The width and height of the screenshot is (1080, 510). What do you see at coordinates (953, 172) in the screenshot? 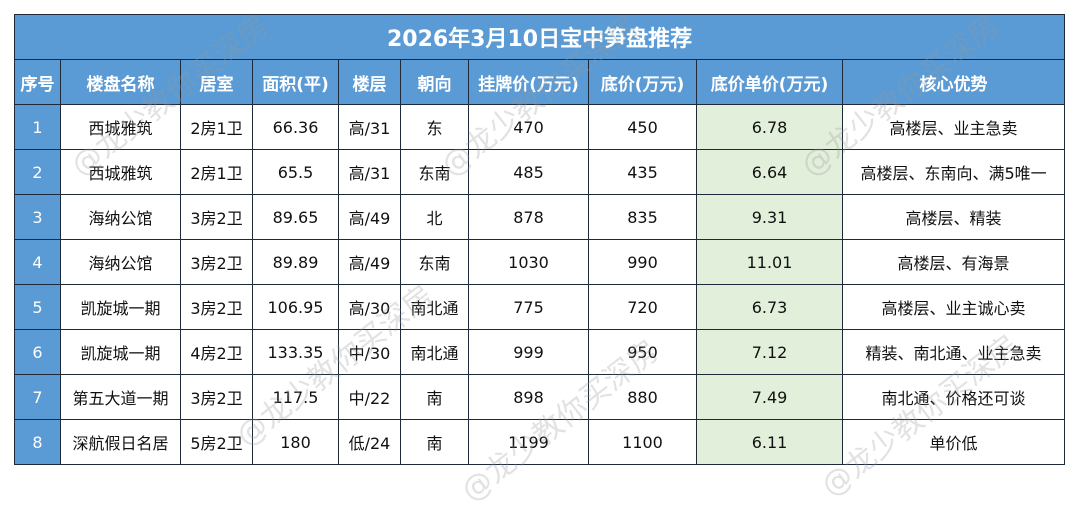
I see `cell-advantage: 高楼层、东南向、满5唯一` at bounding box center [953, 172].